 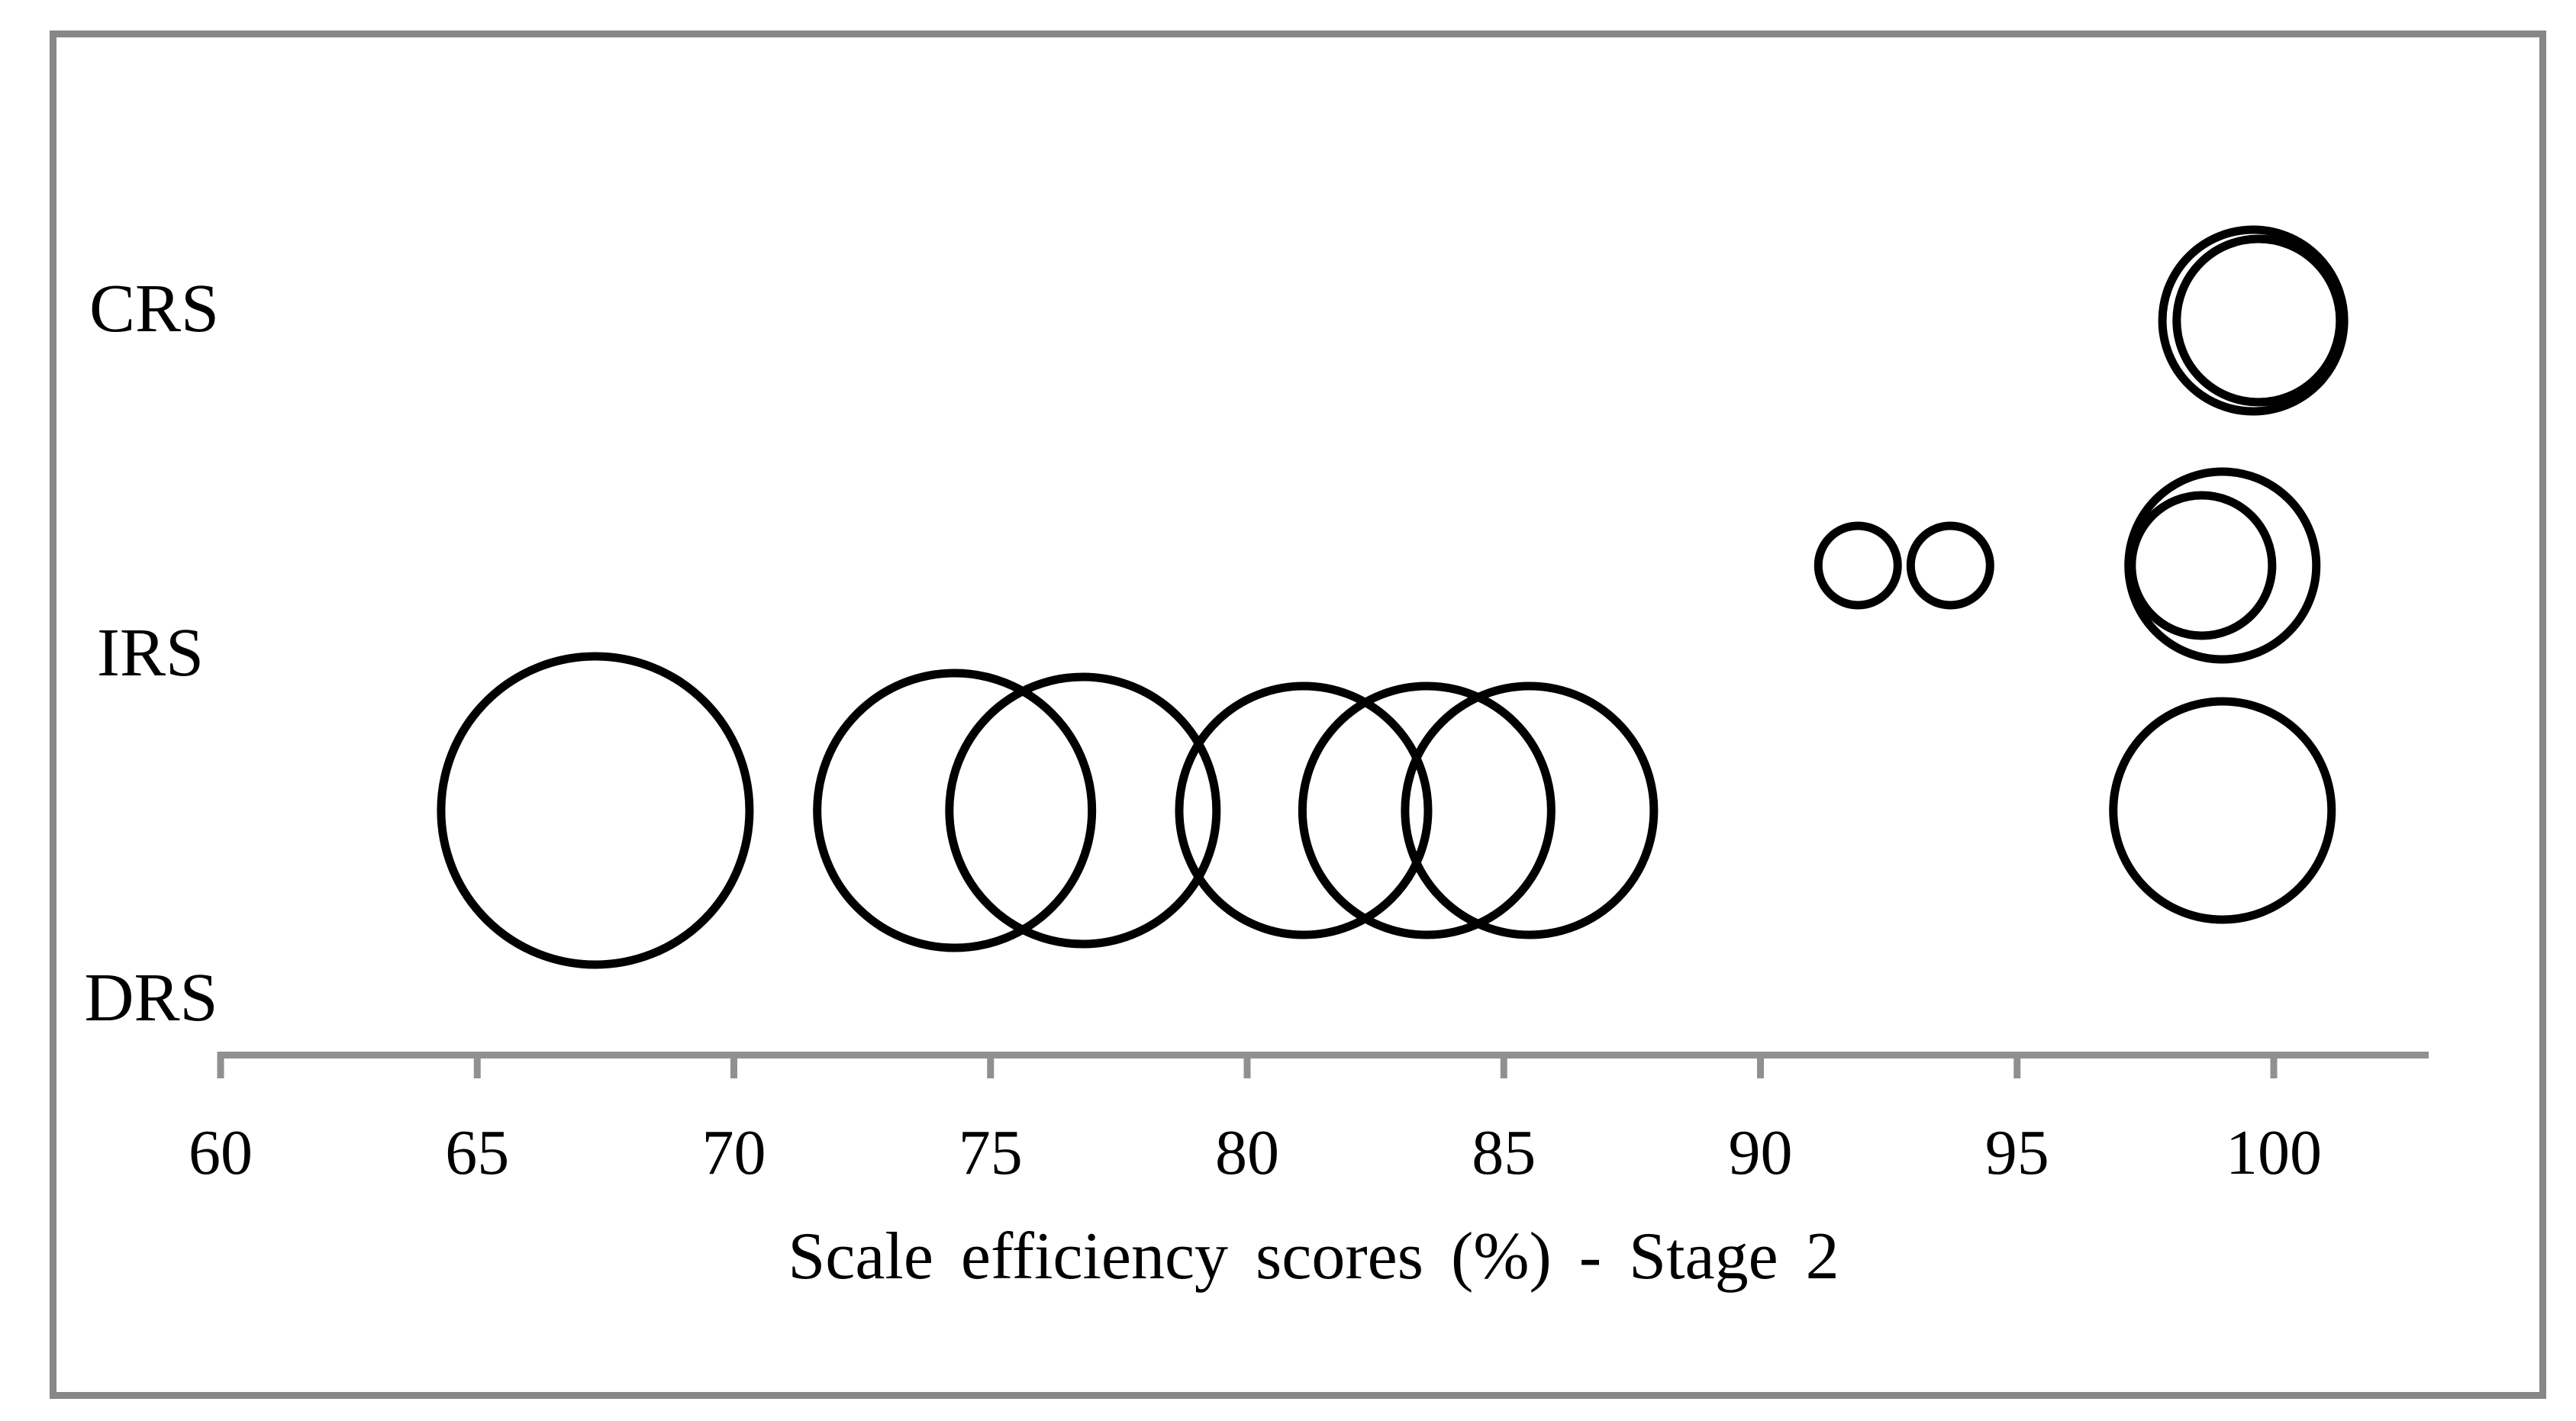 What do you see at coordinates (991, 1152) in the screenshot?
I see `x-tick-label-75: 75` at bounding box center [991, 1152].